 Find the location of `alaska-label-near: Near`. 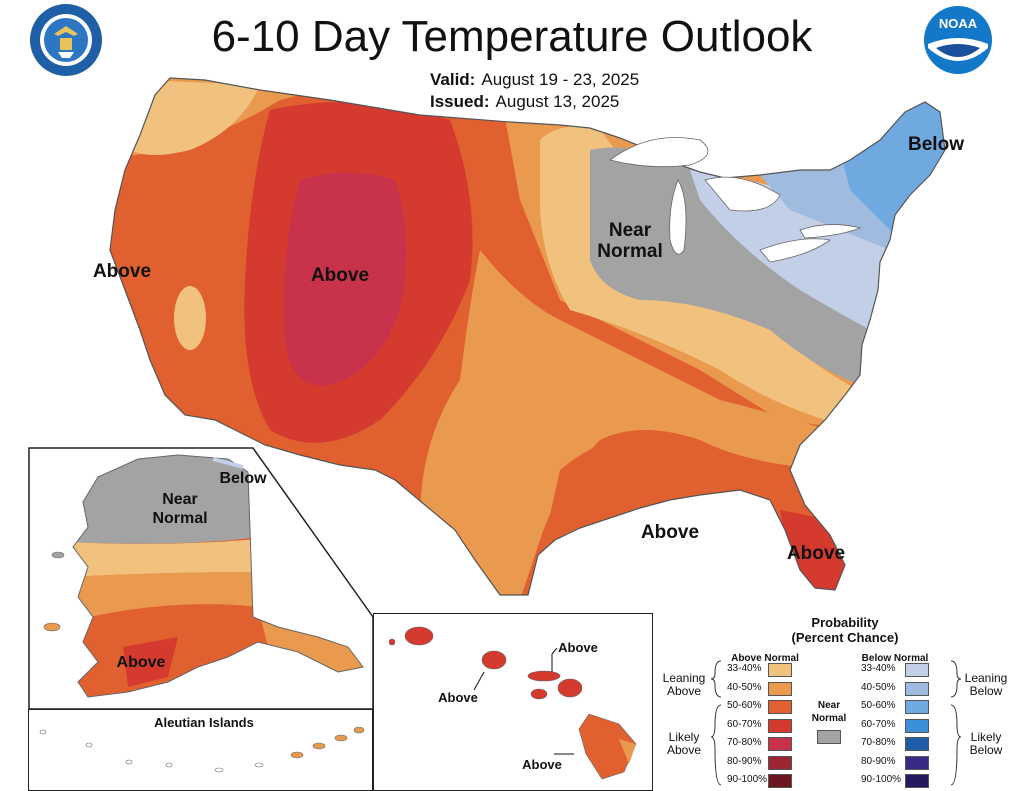

alaska-label-near: Near is located at coordinates (180, 499).